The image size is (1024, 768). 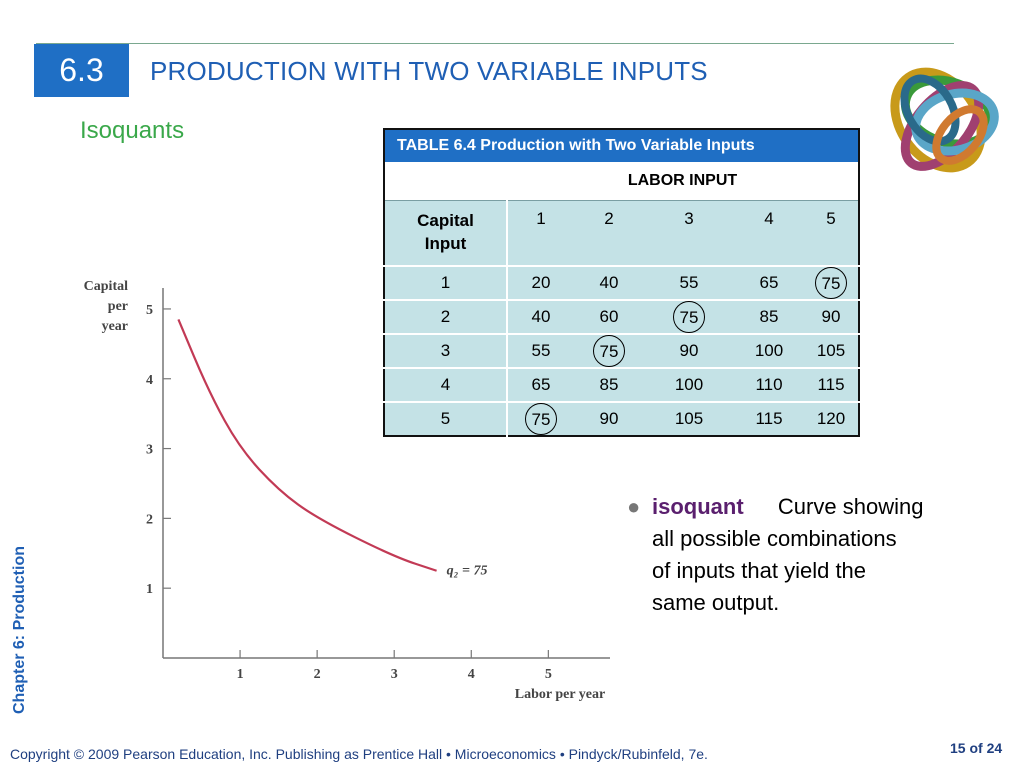 I want to click on capital-value: 5, so click(x=445, y=418).